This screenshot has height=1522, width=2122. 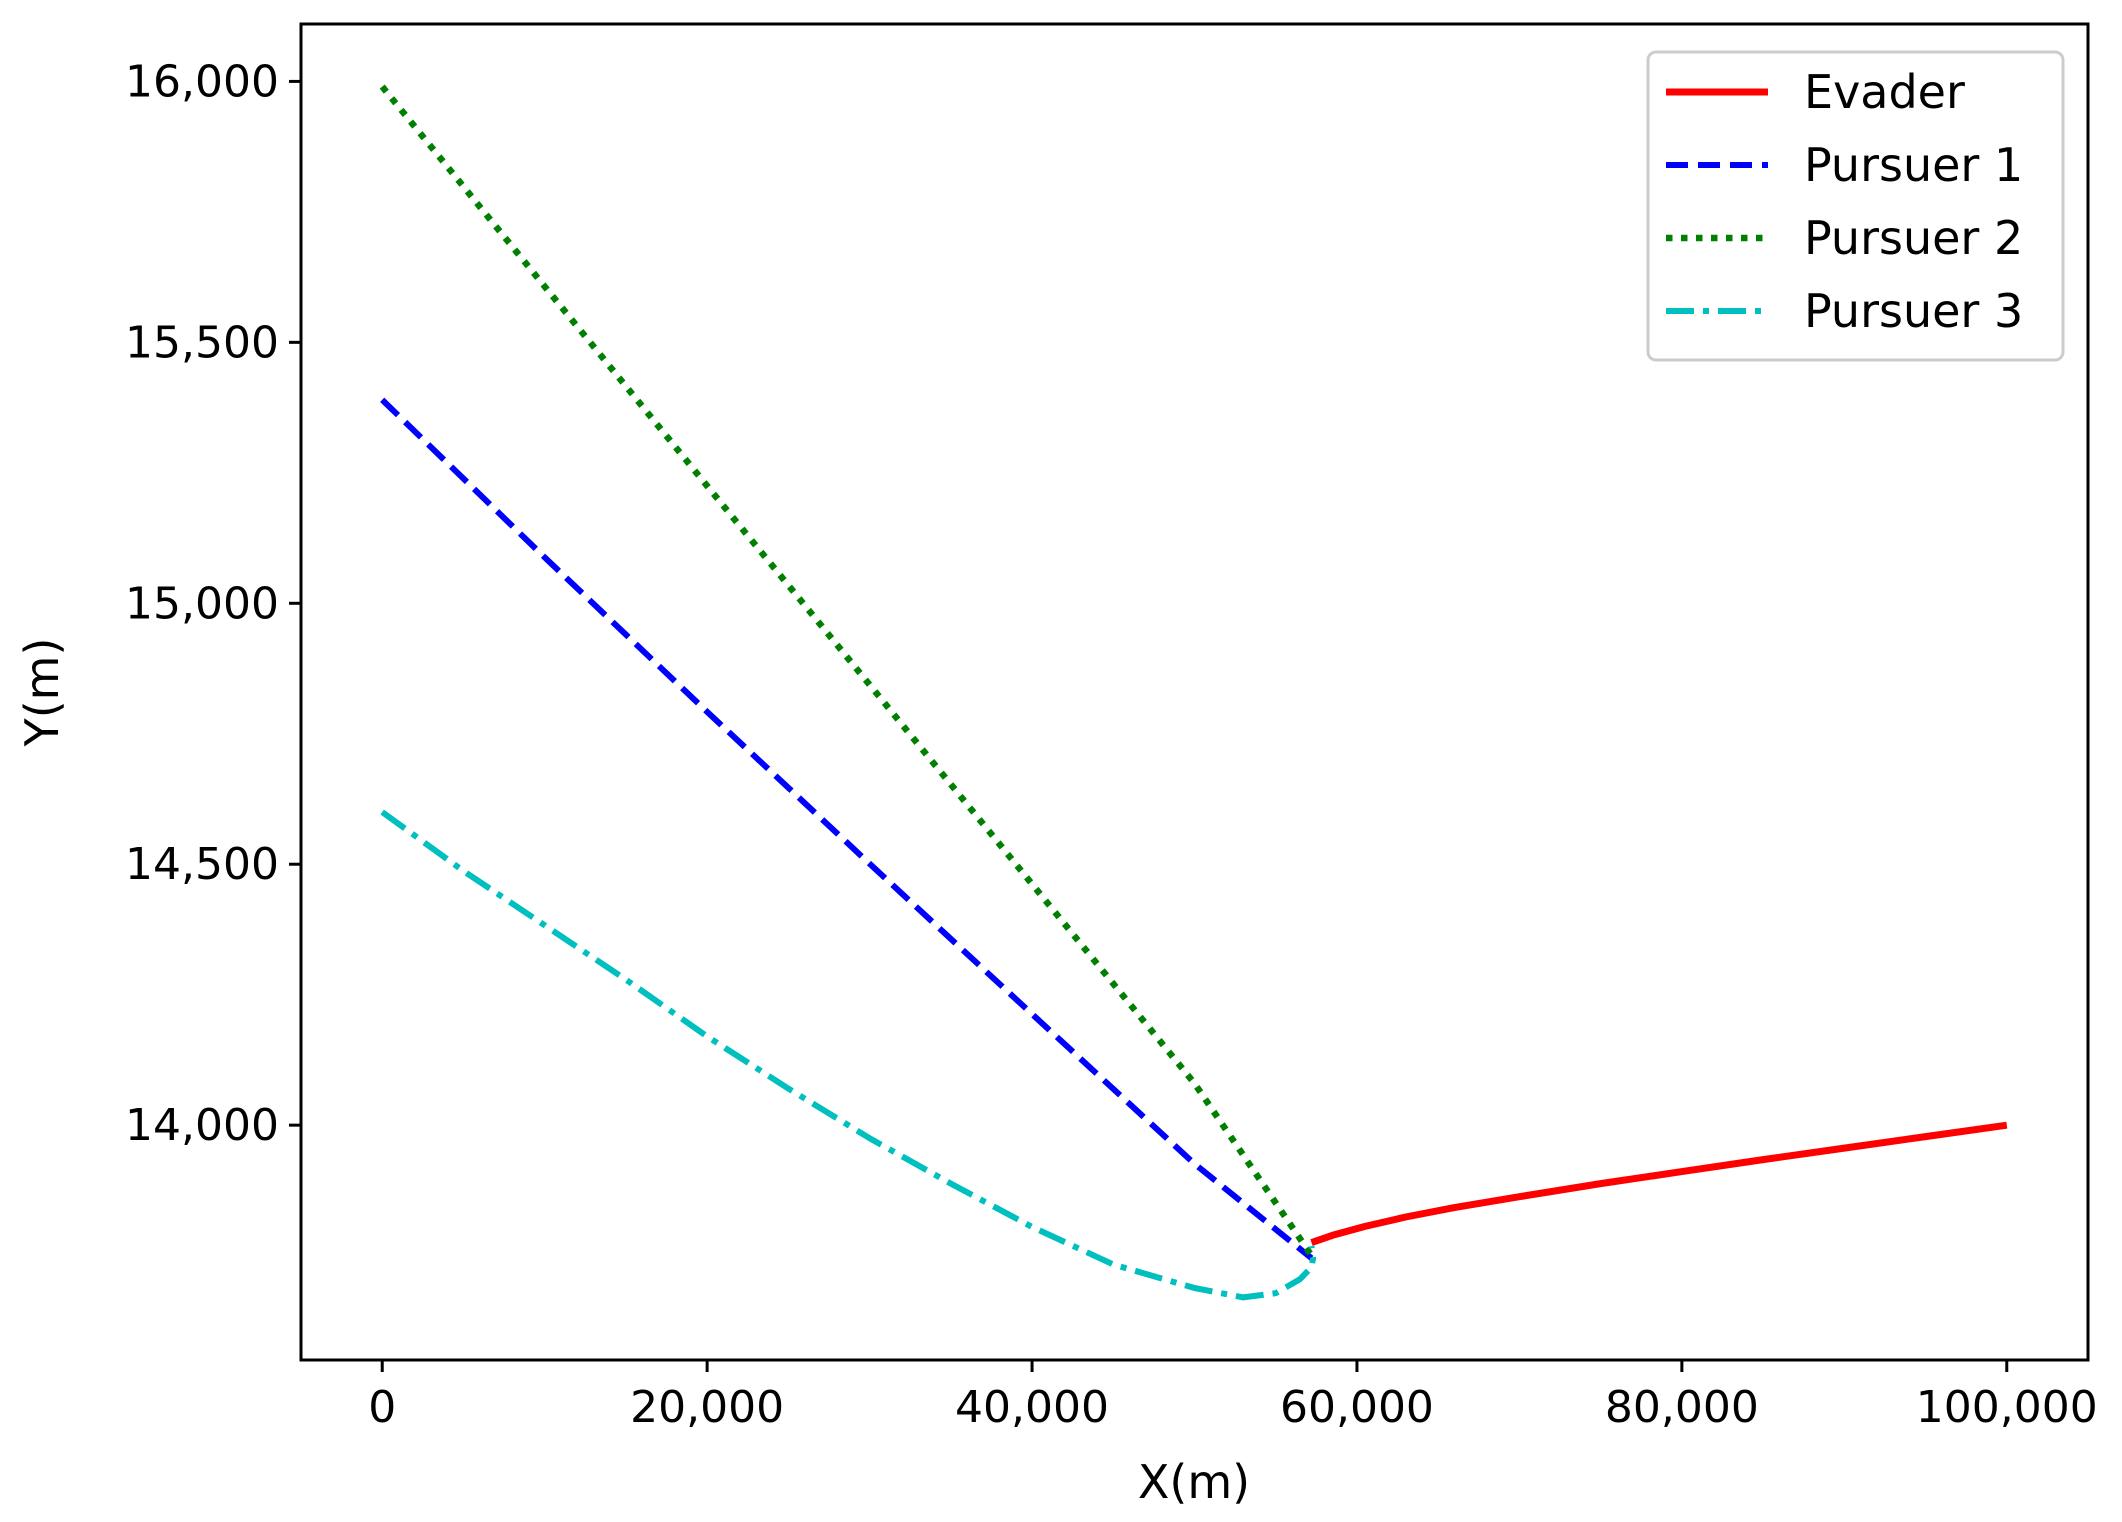 I want to click on legend-label-pursuer-1: Pursuer 1, so click(x=1913, y=165).